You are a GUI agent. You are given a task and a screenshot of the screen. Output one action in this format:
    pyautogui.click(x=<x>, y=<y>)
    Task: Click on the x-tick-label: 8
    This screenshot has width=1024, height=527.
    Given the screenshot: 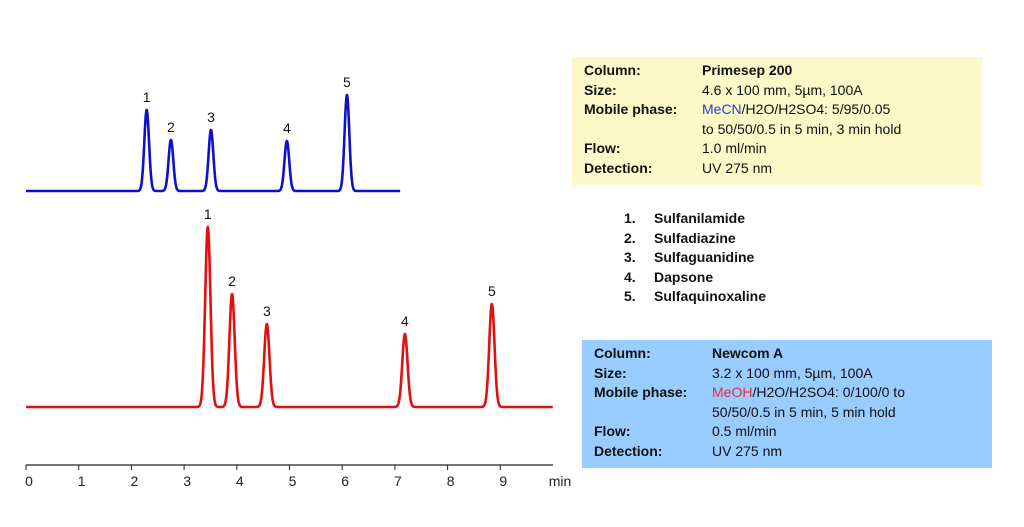 What is the action you would take?
    pyautogui.click(x=451, y=481)
    